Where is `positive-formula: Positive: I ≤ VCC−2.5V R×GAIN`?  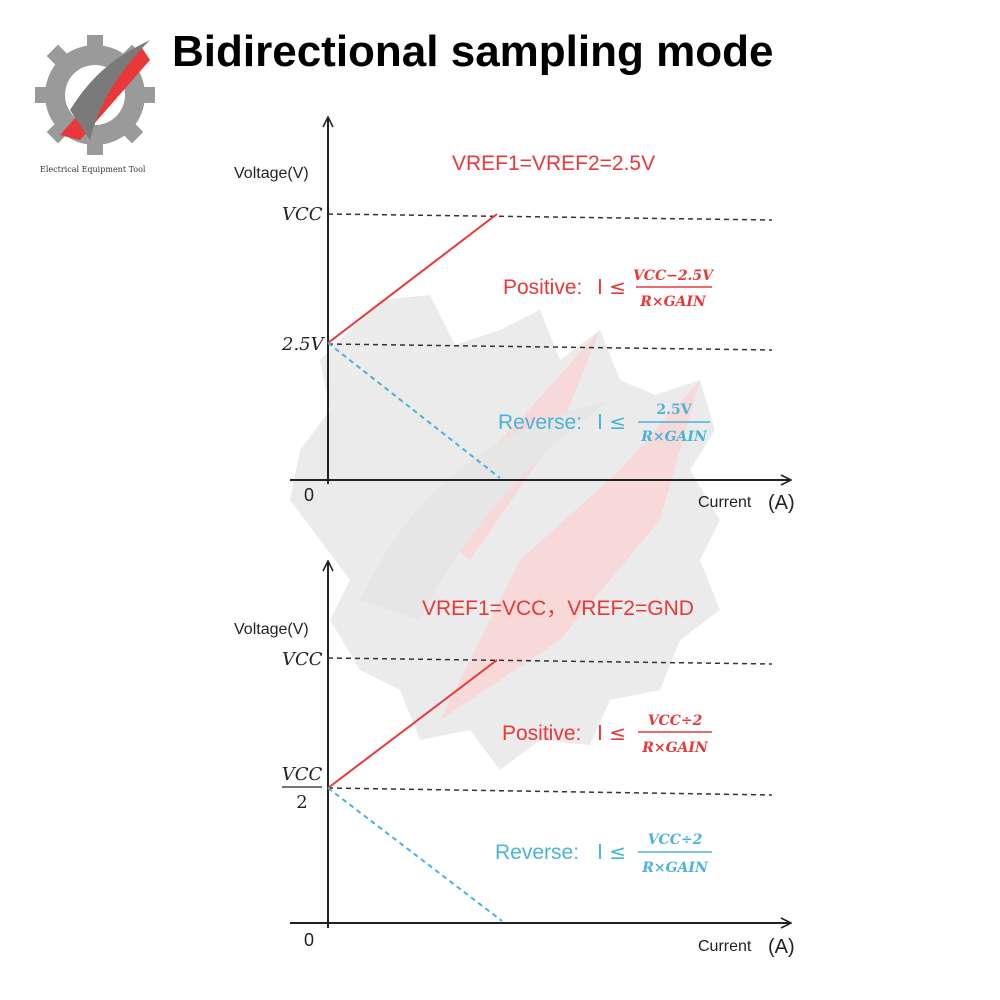 positive-formula: Positive: I ≤ VCC−2.5V R×GAIN is located at coordinates (609, 289).